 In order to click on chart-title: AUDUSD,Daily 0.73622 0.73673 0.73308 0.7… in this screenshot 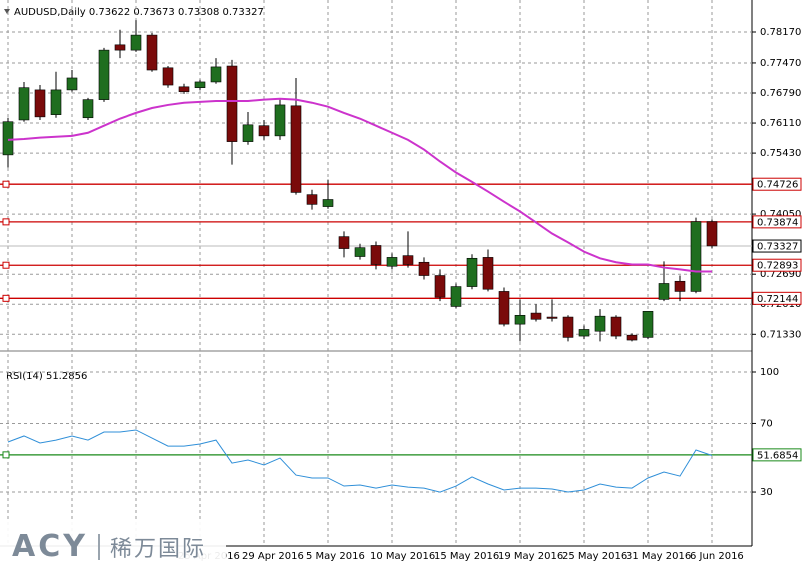, I will do `click(139, 12)`.